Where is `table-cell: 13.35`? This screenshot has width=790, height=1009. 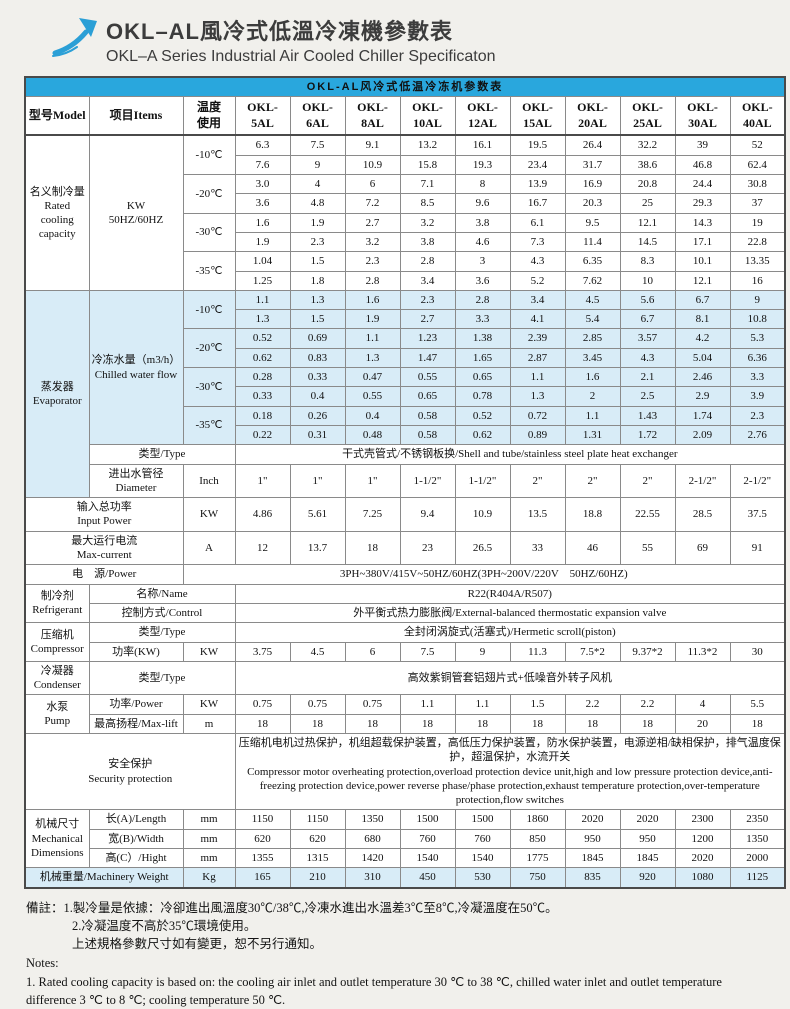 table-cell: 13.35 is located at coordinates (757, 261).